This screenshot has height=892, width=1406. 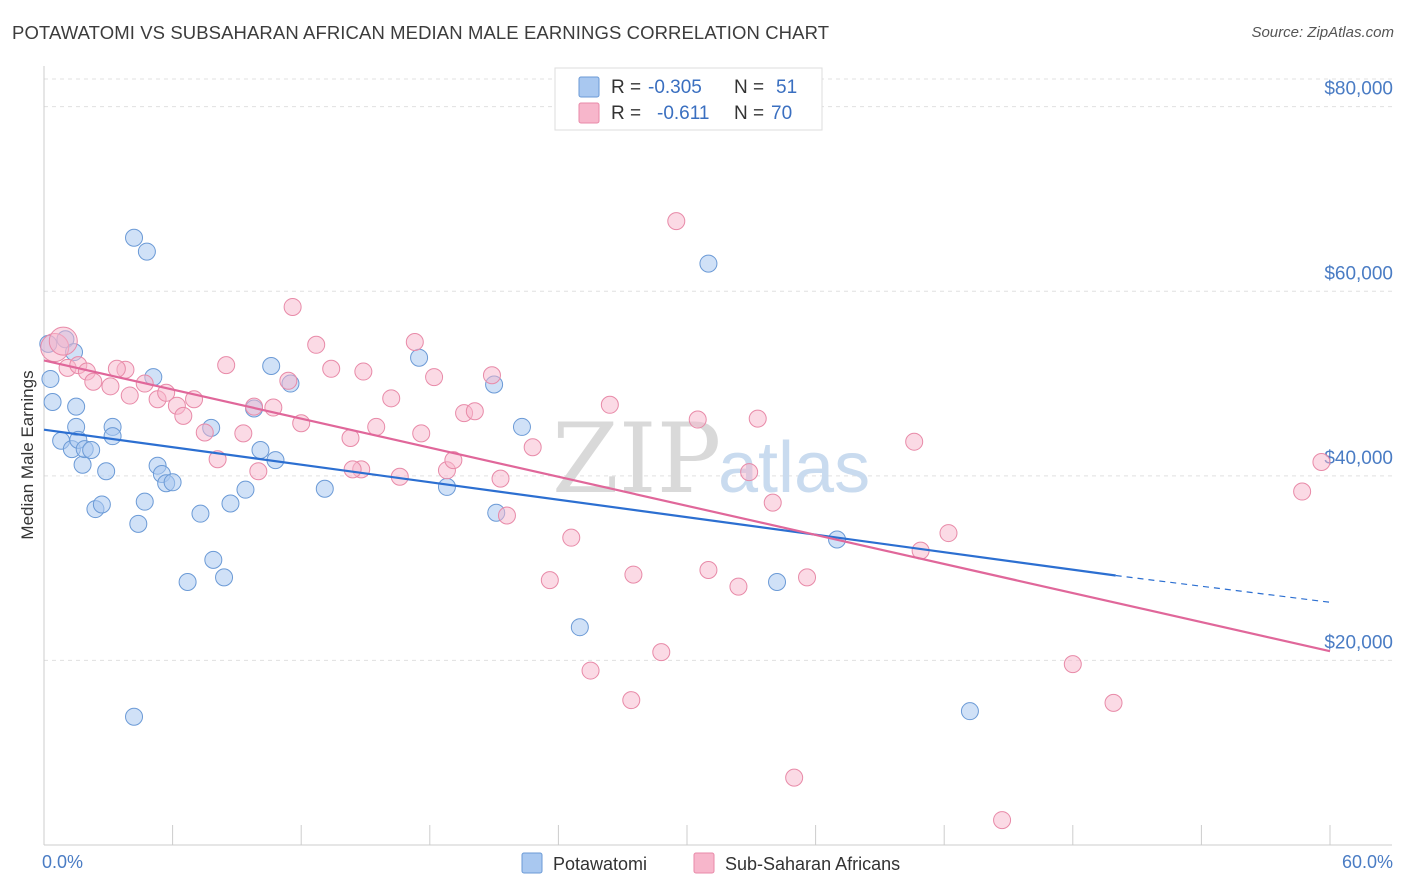 What do you see at coordinates (688, 99) in the screenshot?
I see `correlation-legend: R = -0.305 N = 51 R = -0.611 N = 70` at bounding box center [688, 99].